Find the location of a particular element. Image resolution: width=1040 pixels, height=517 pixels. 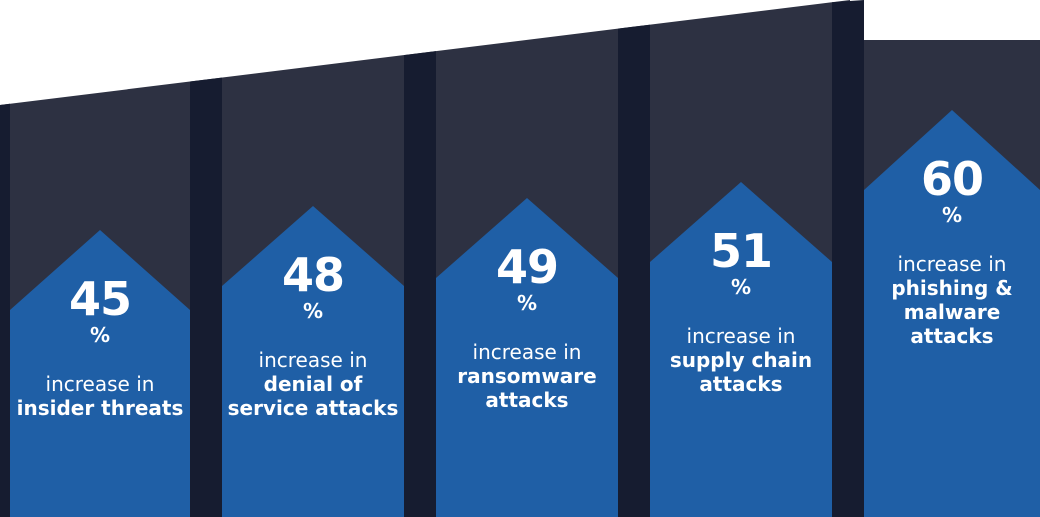

top-right-notch is located at coordinates (945, 20).